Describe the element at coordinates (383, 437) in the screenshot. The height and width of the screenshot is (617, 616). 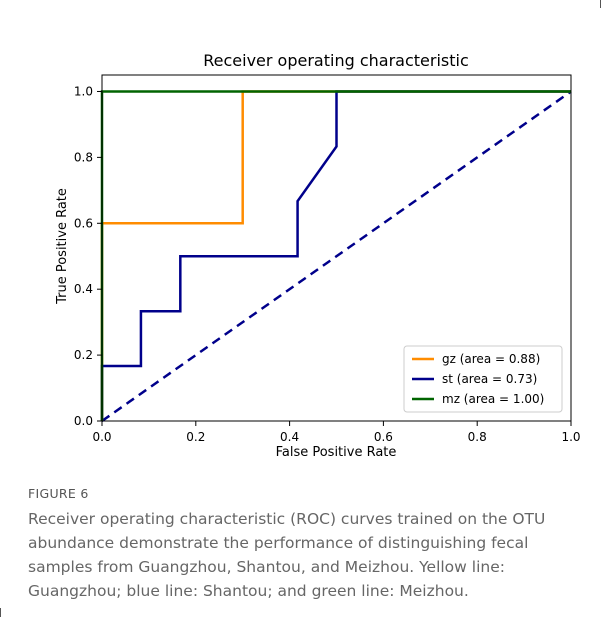
I see `x-tick-label: 0.6` at that location.